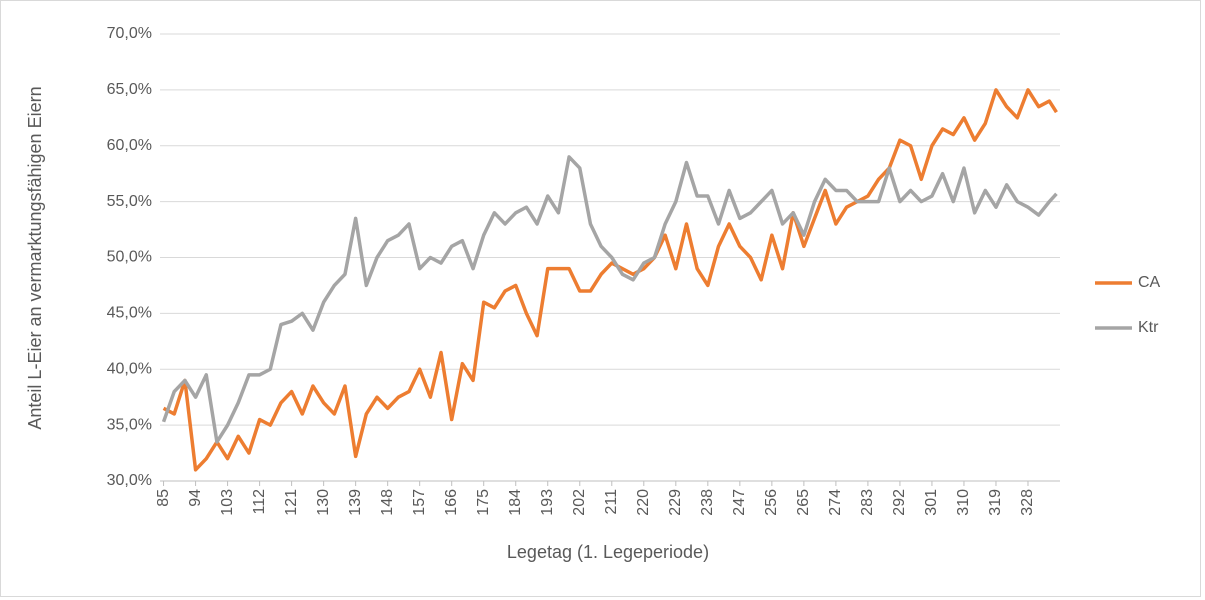  Describe the element at coordinates (129, 480) in the screenshot. I see `y-tick-label: 30,0%` at that location.